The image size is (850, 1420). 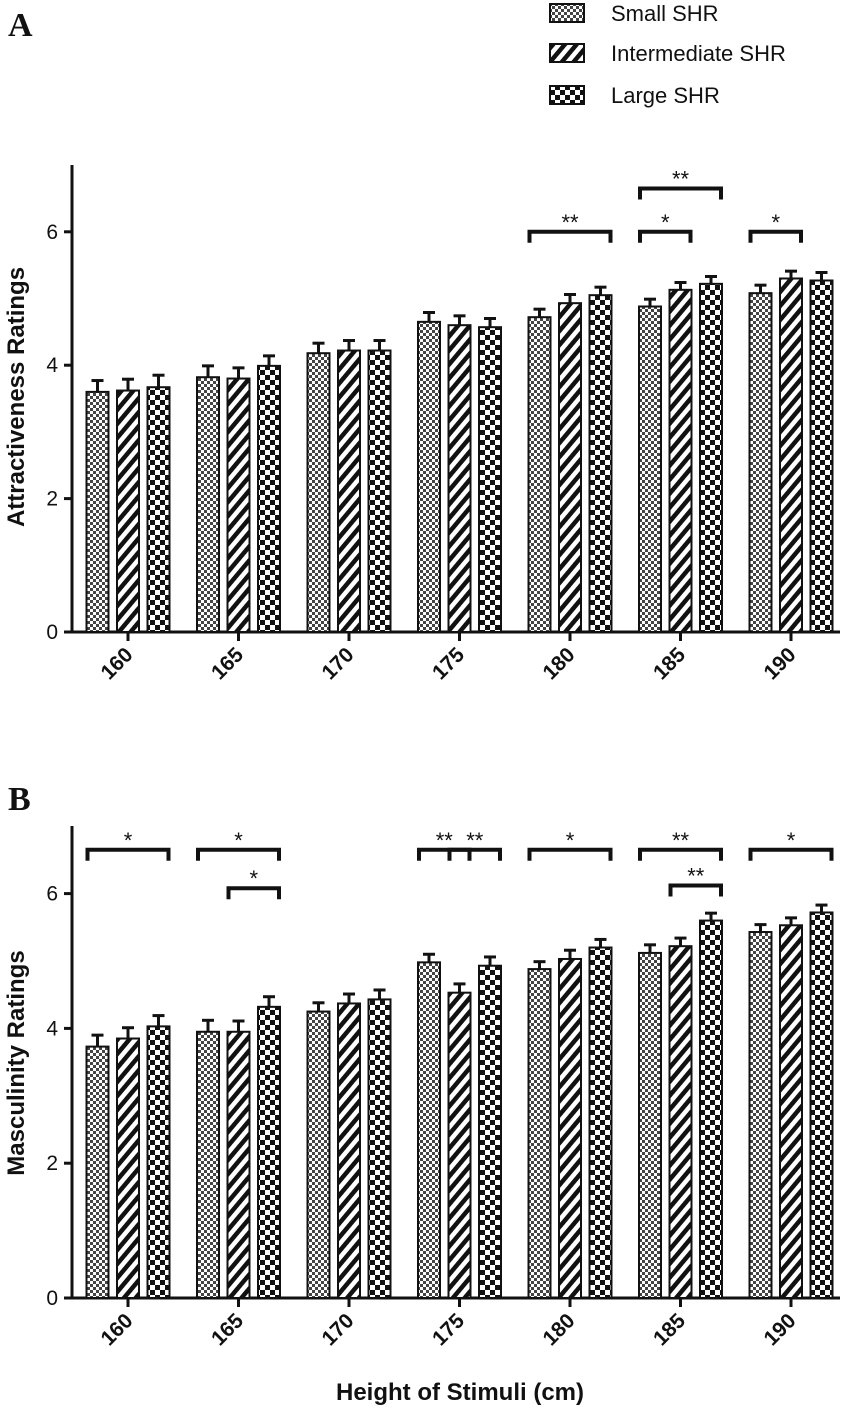 What do you see at coordinates (52, 1163) in the screenshot?
I see `y-tick-label-b-2: 2` at bounding box center [52, 1163].